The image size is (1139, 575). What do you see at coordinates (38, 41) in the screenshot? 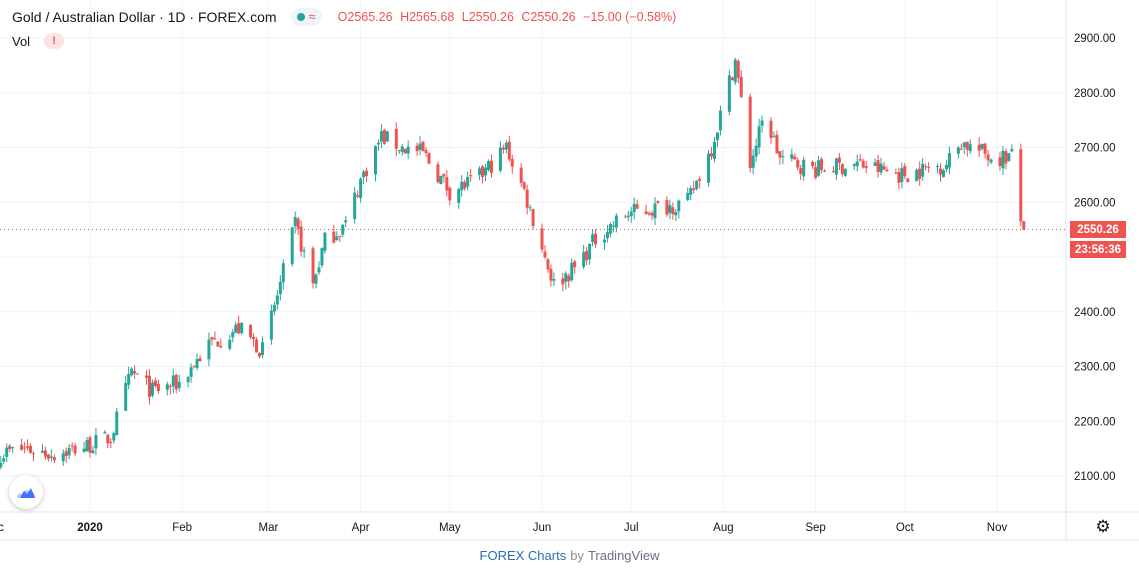
I see `volume-legend: Vol !` at bounding box center [38, 41].